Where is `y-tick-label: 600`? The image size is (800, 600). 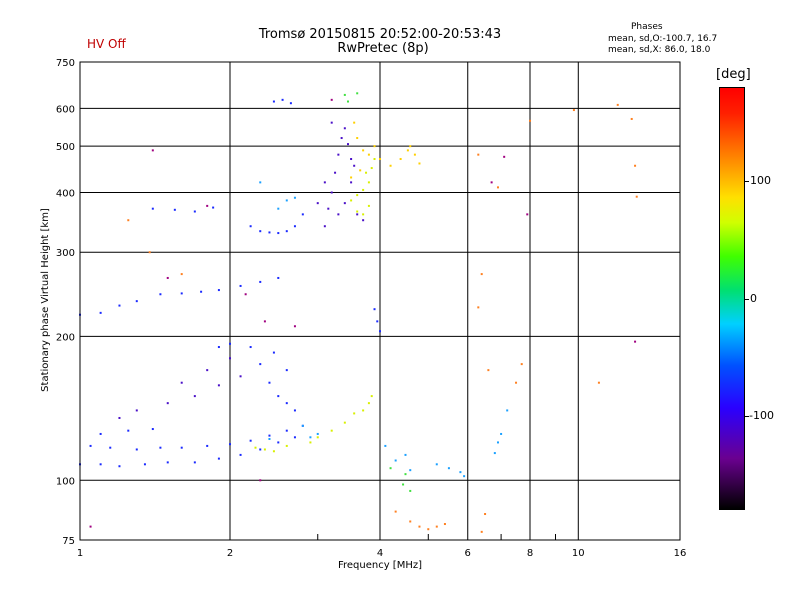
y-tick-label: 600 is located at coordinates (65, 109).